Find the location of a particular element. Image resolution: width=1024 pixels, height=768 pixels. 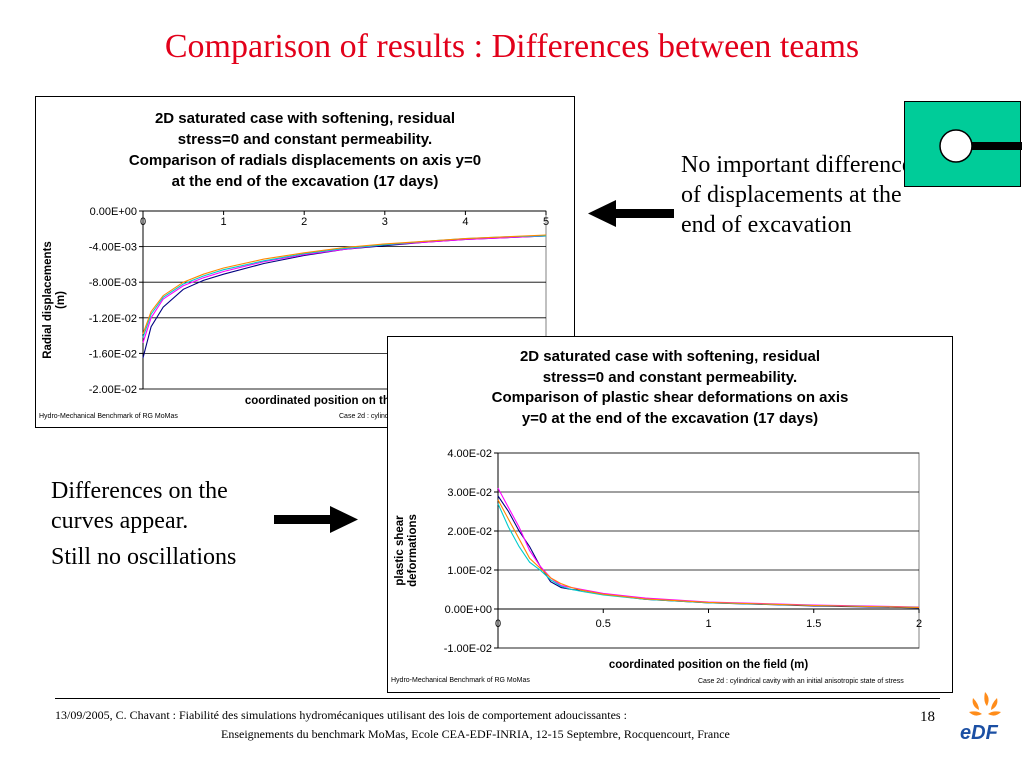

edf-logo-text: eDF is located at coordinates (979, 733).